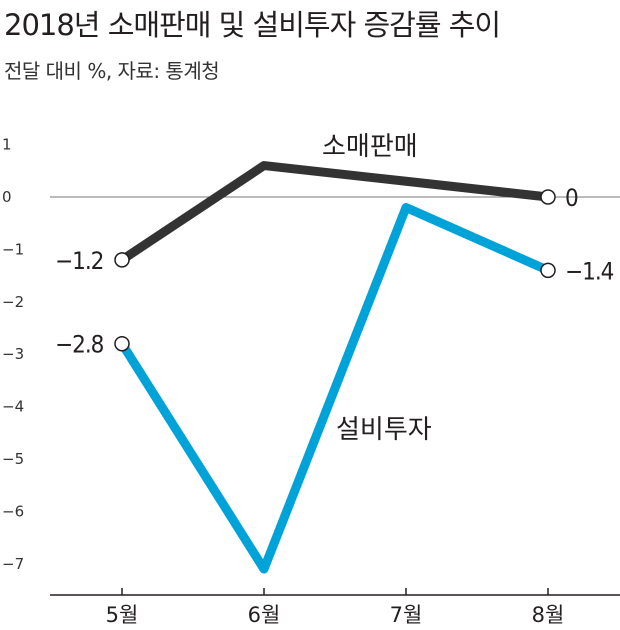  I want to click on series-line-retail, so click(335, 213).